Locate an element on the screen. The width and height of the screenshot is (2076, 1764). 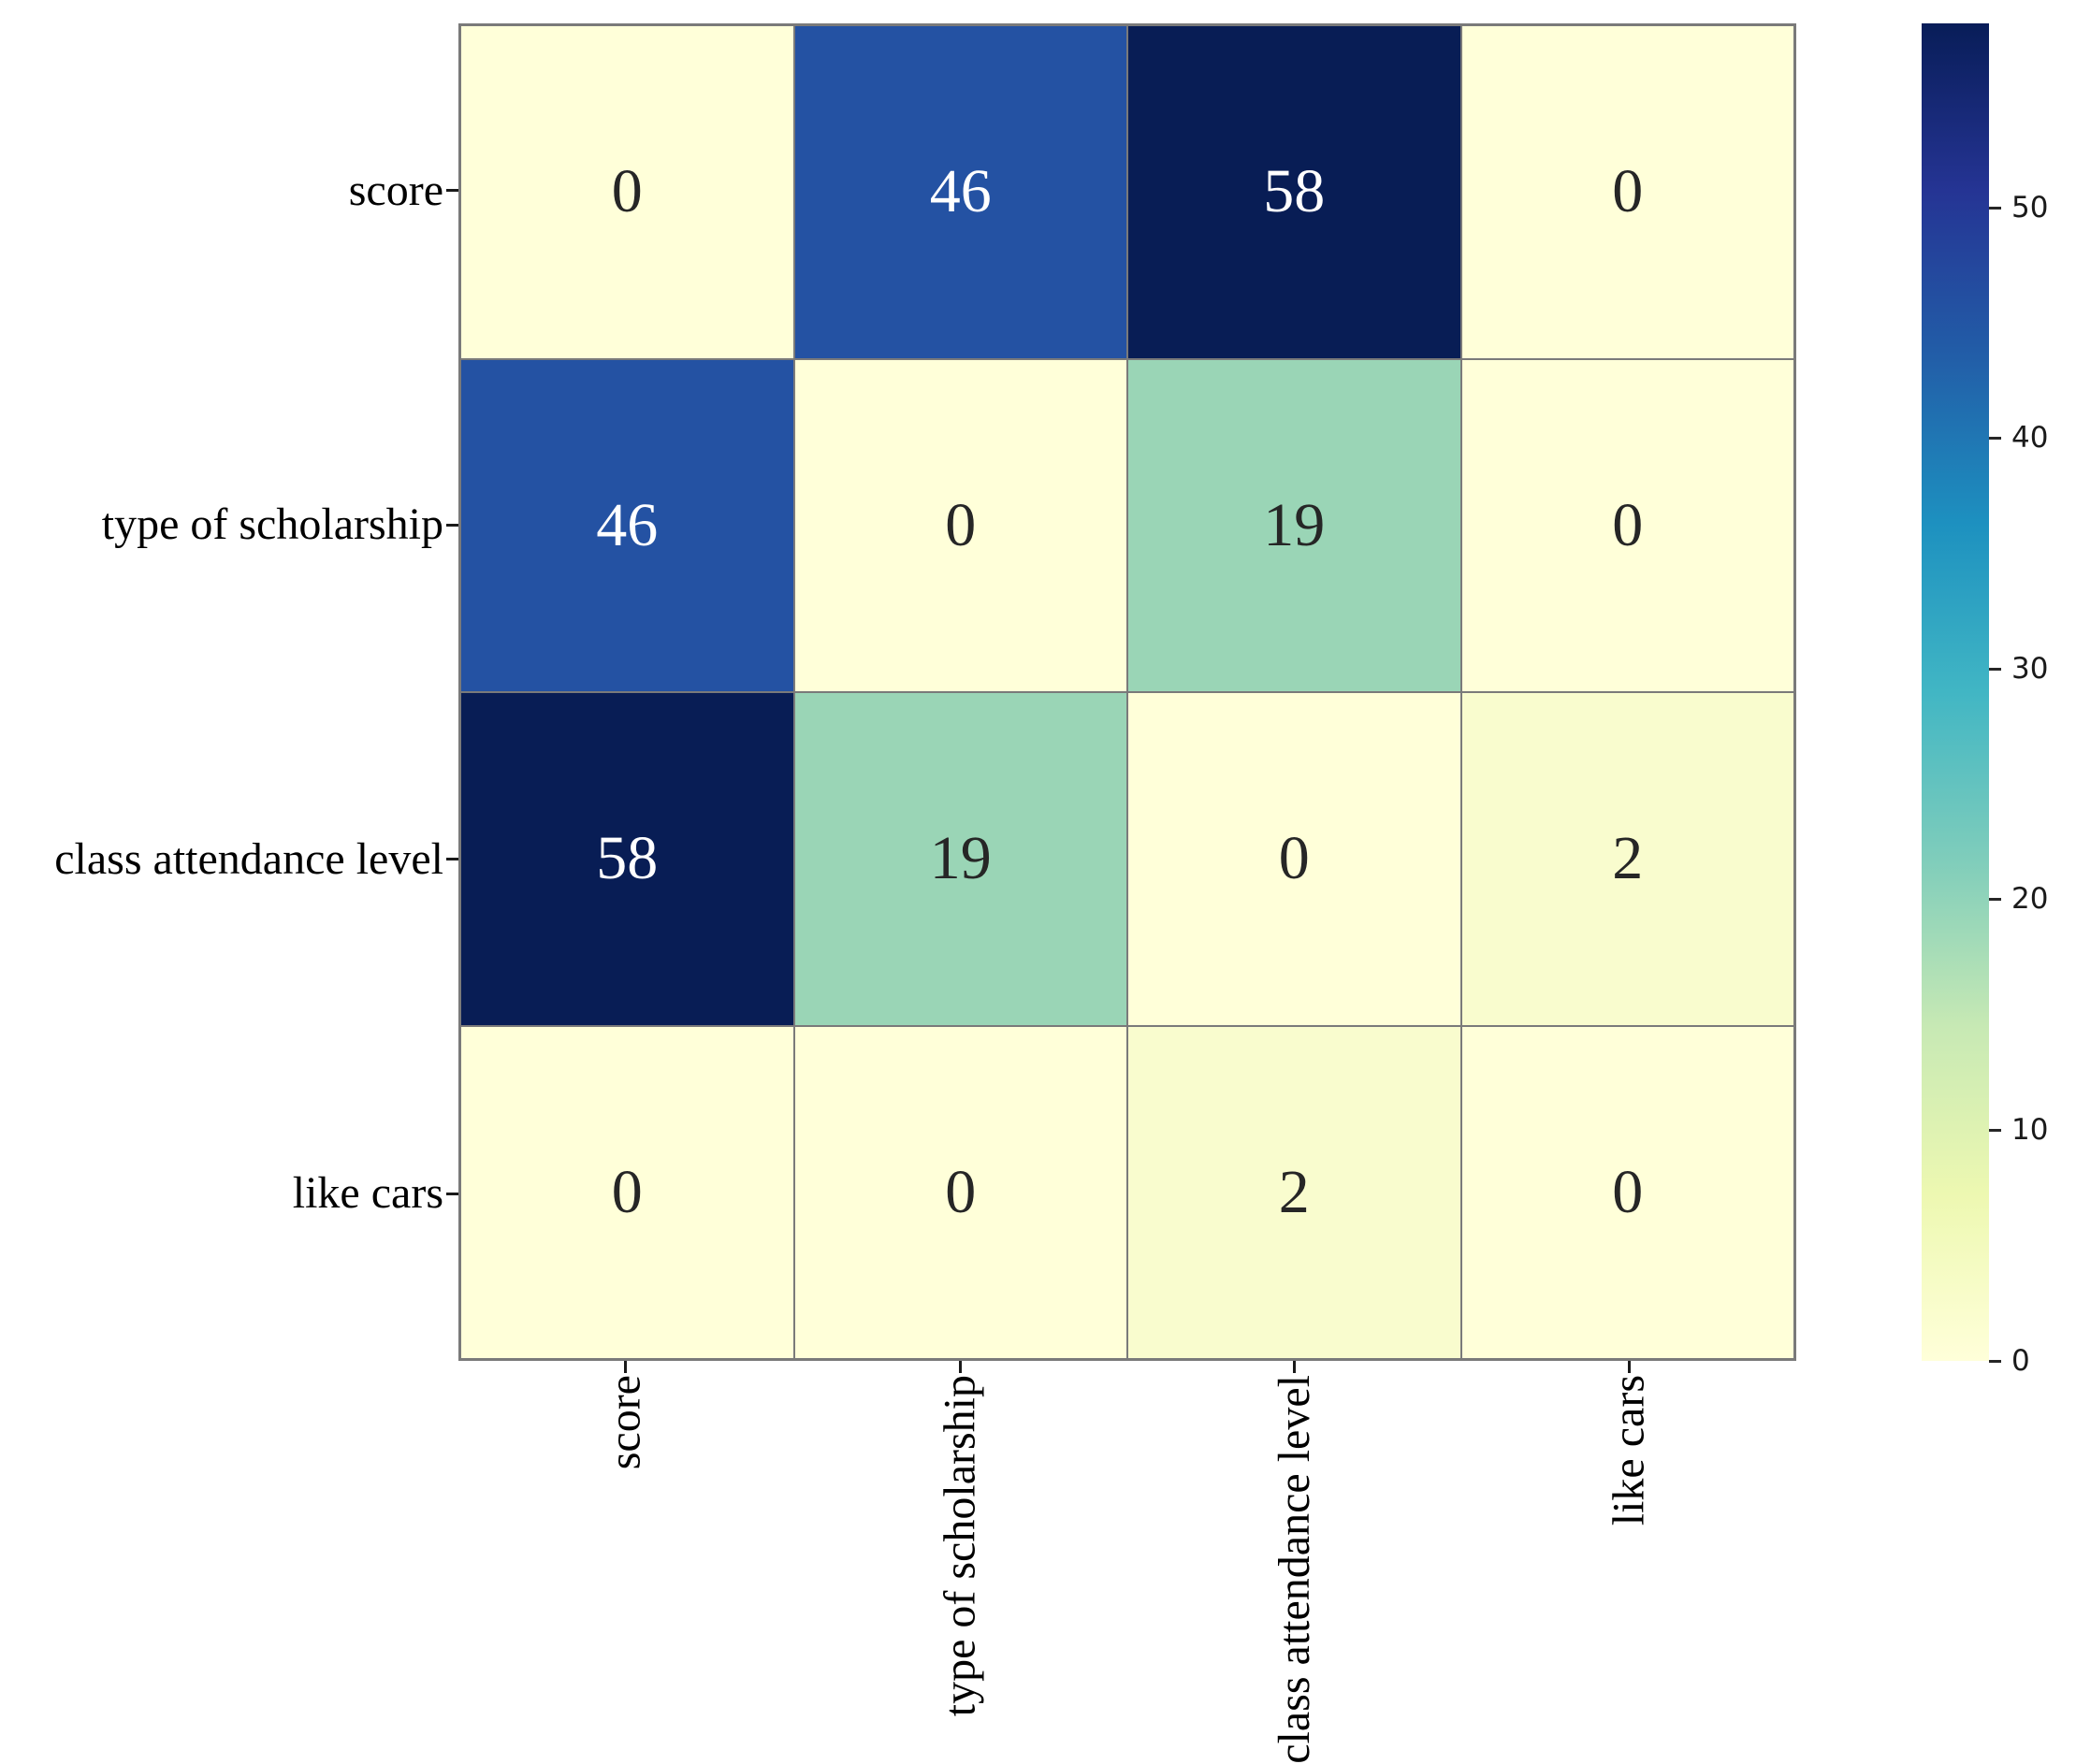
y-tick-label: class attendance level is located at coordinates (248, 858).